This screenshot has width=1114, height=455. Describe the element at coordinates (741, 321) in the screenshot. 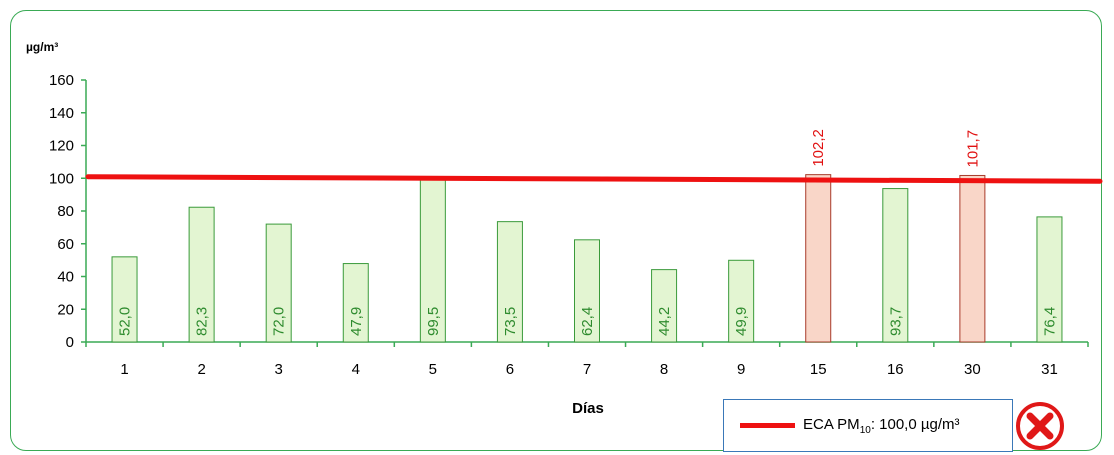

I see `bar-value-label: 49,9` at that location.